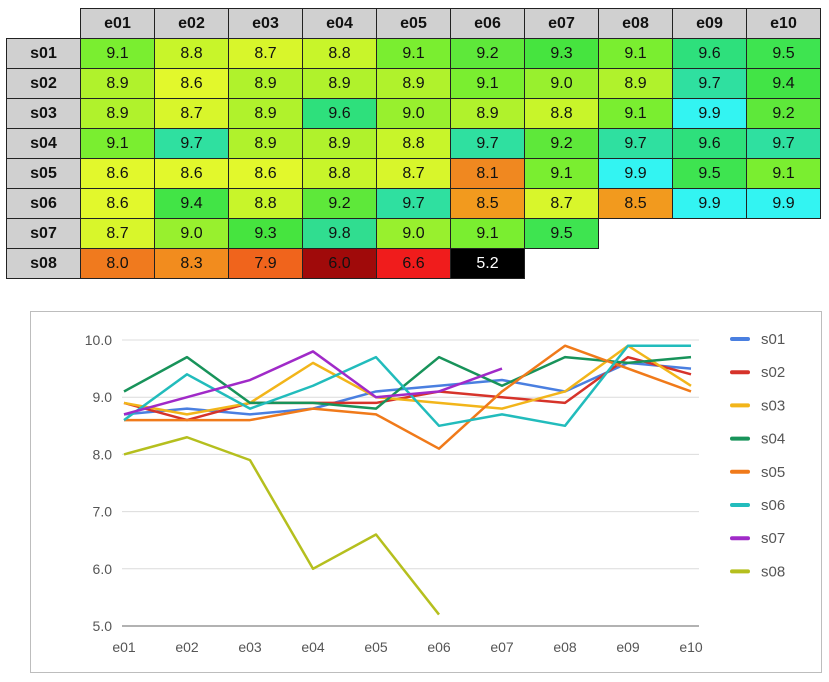  What do you see at coordinates (191, 263) in the screenshot?
I see `score-cell: 8.3` at bounding box center [191, 263].